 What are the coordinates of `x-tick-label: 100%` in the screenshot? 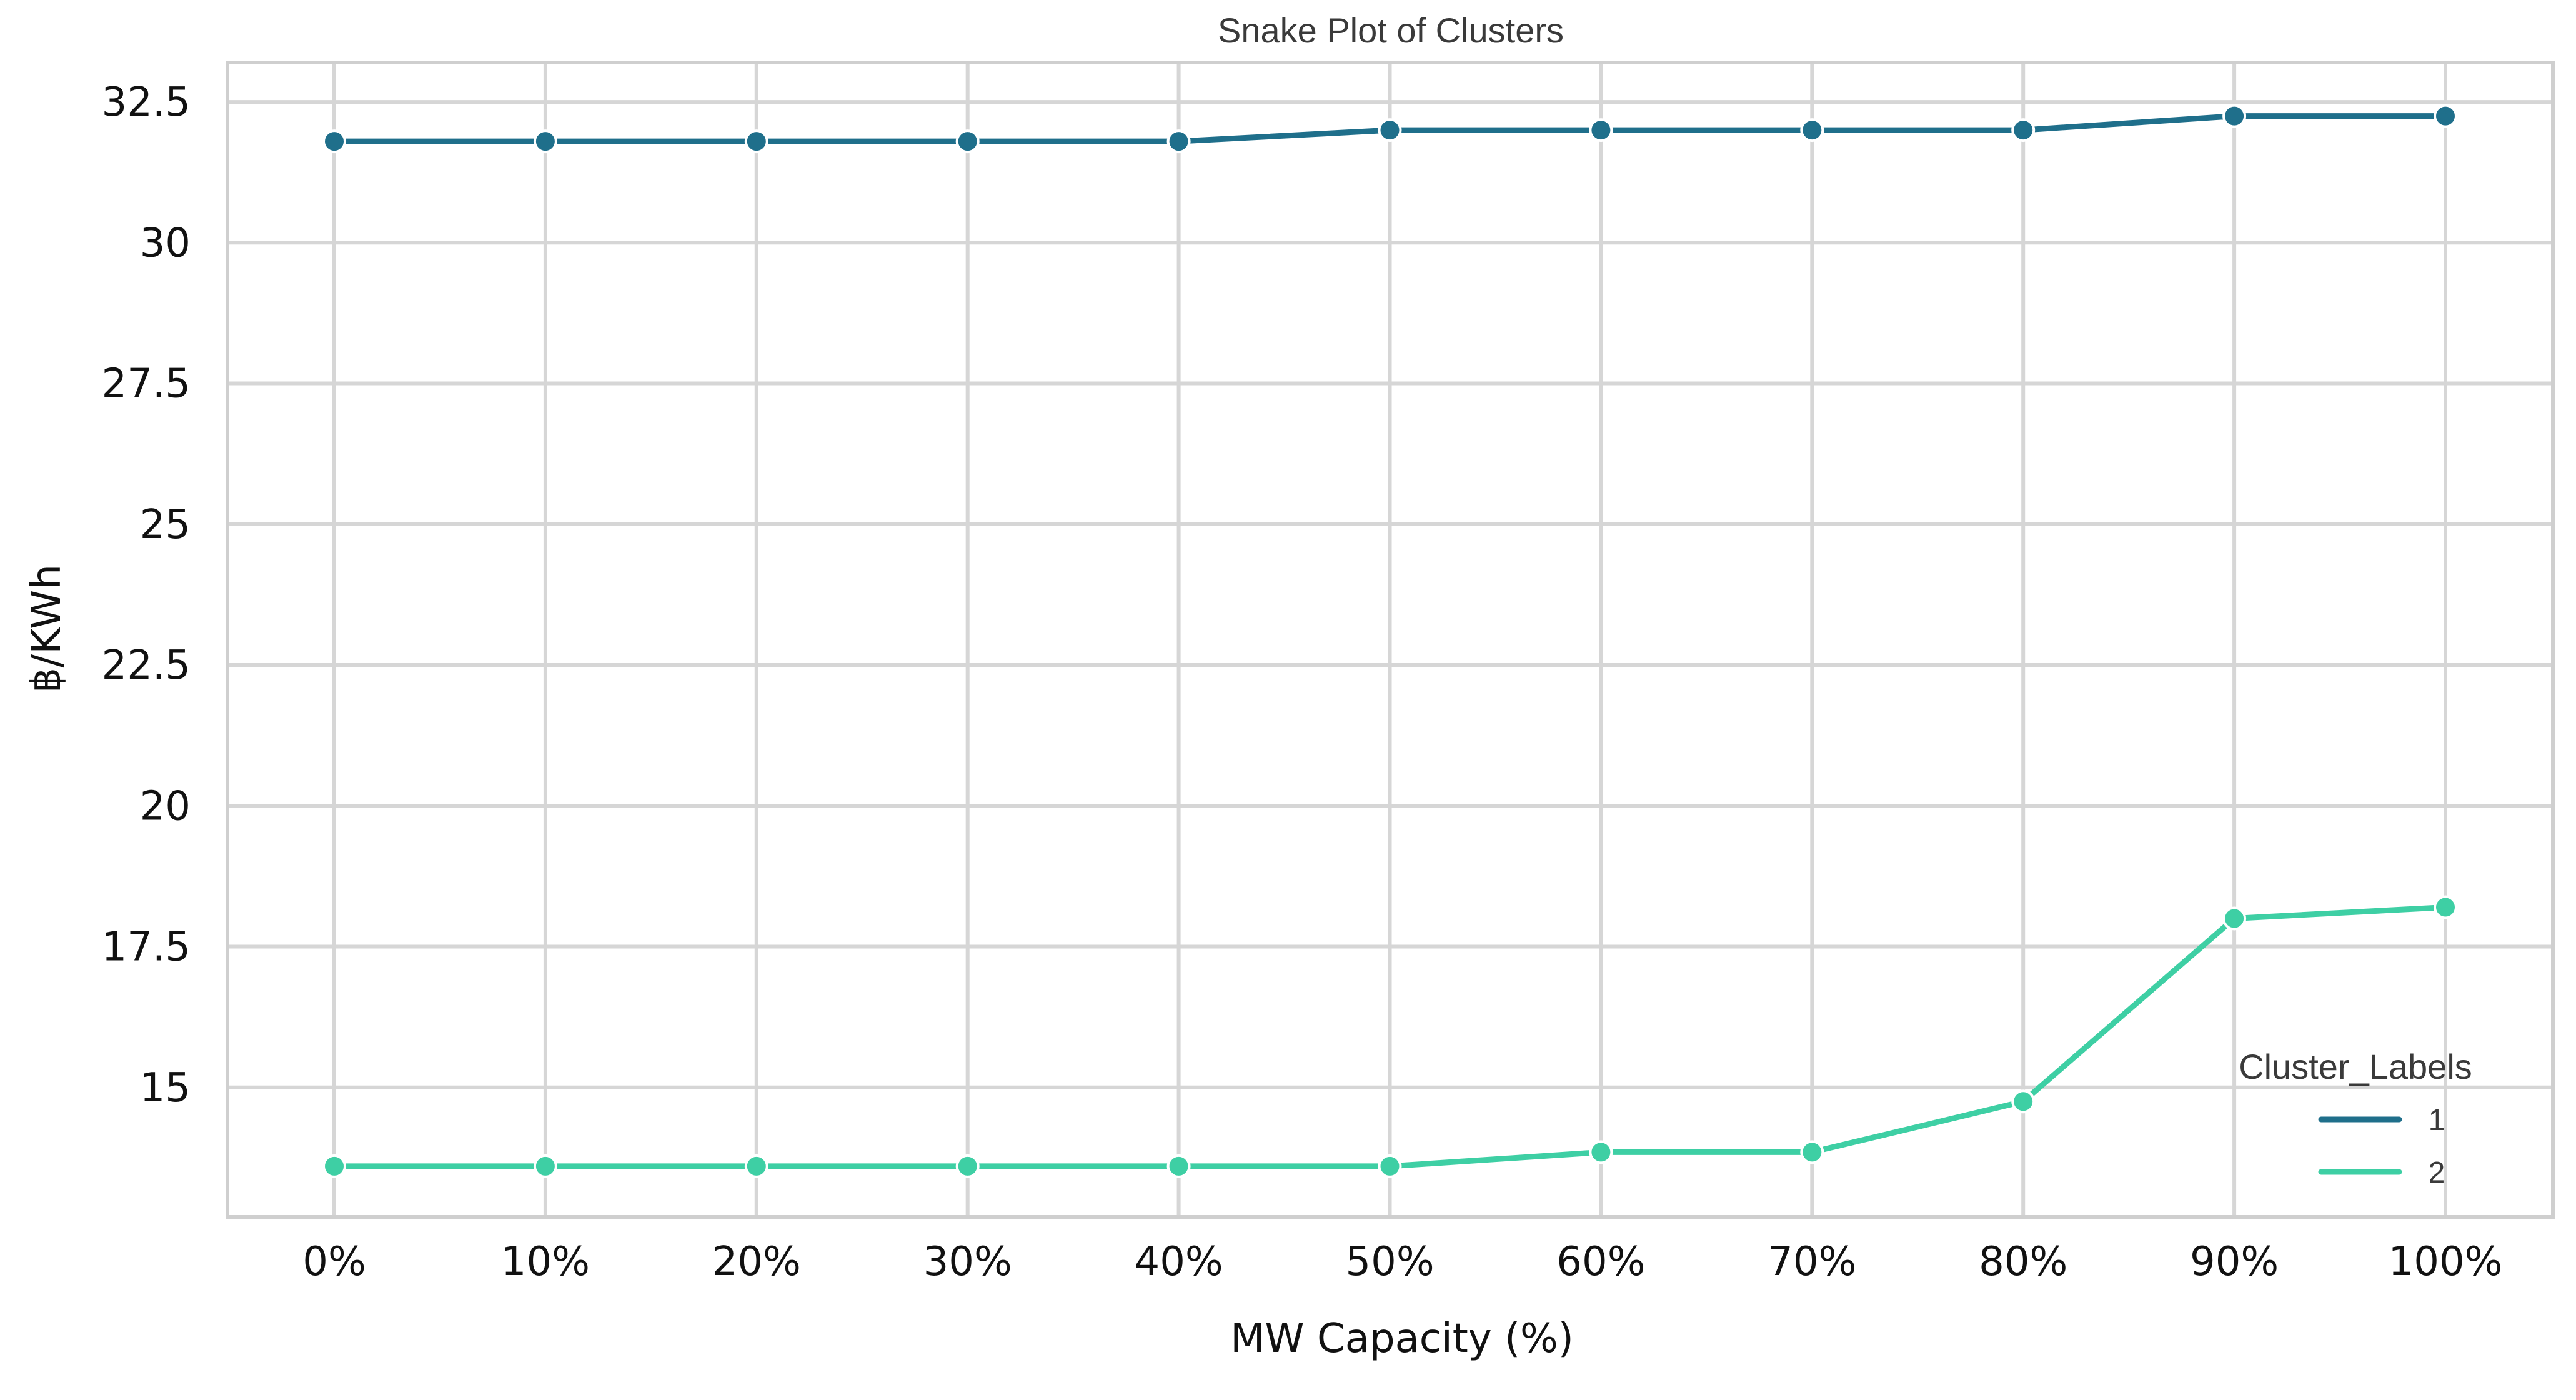 It's located at (2446, 1262).